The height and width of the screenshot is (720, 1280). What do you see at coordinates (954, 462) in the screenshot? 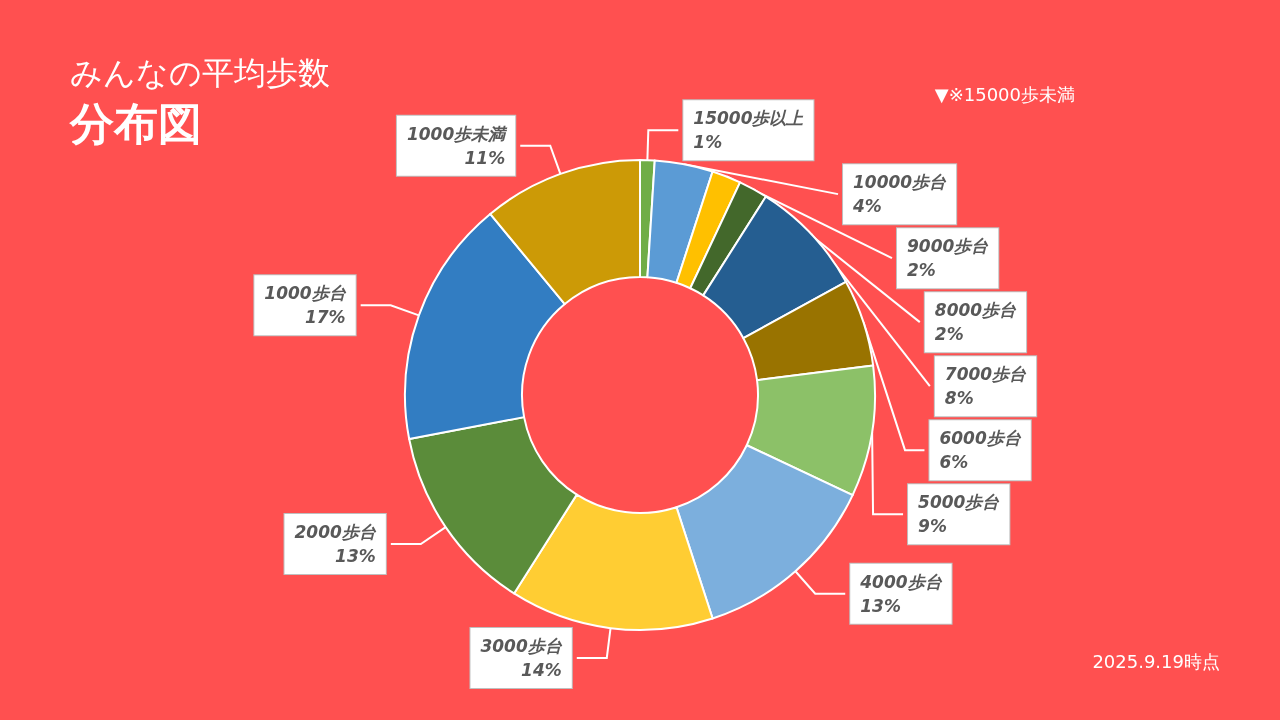
I see `data-label: 6%` at bounding box center [954, 462].